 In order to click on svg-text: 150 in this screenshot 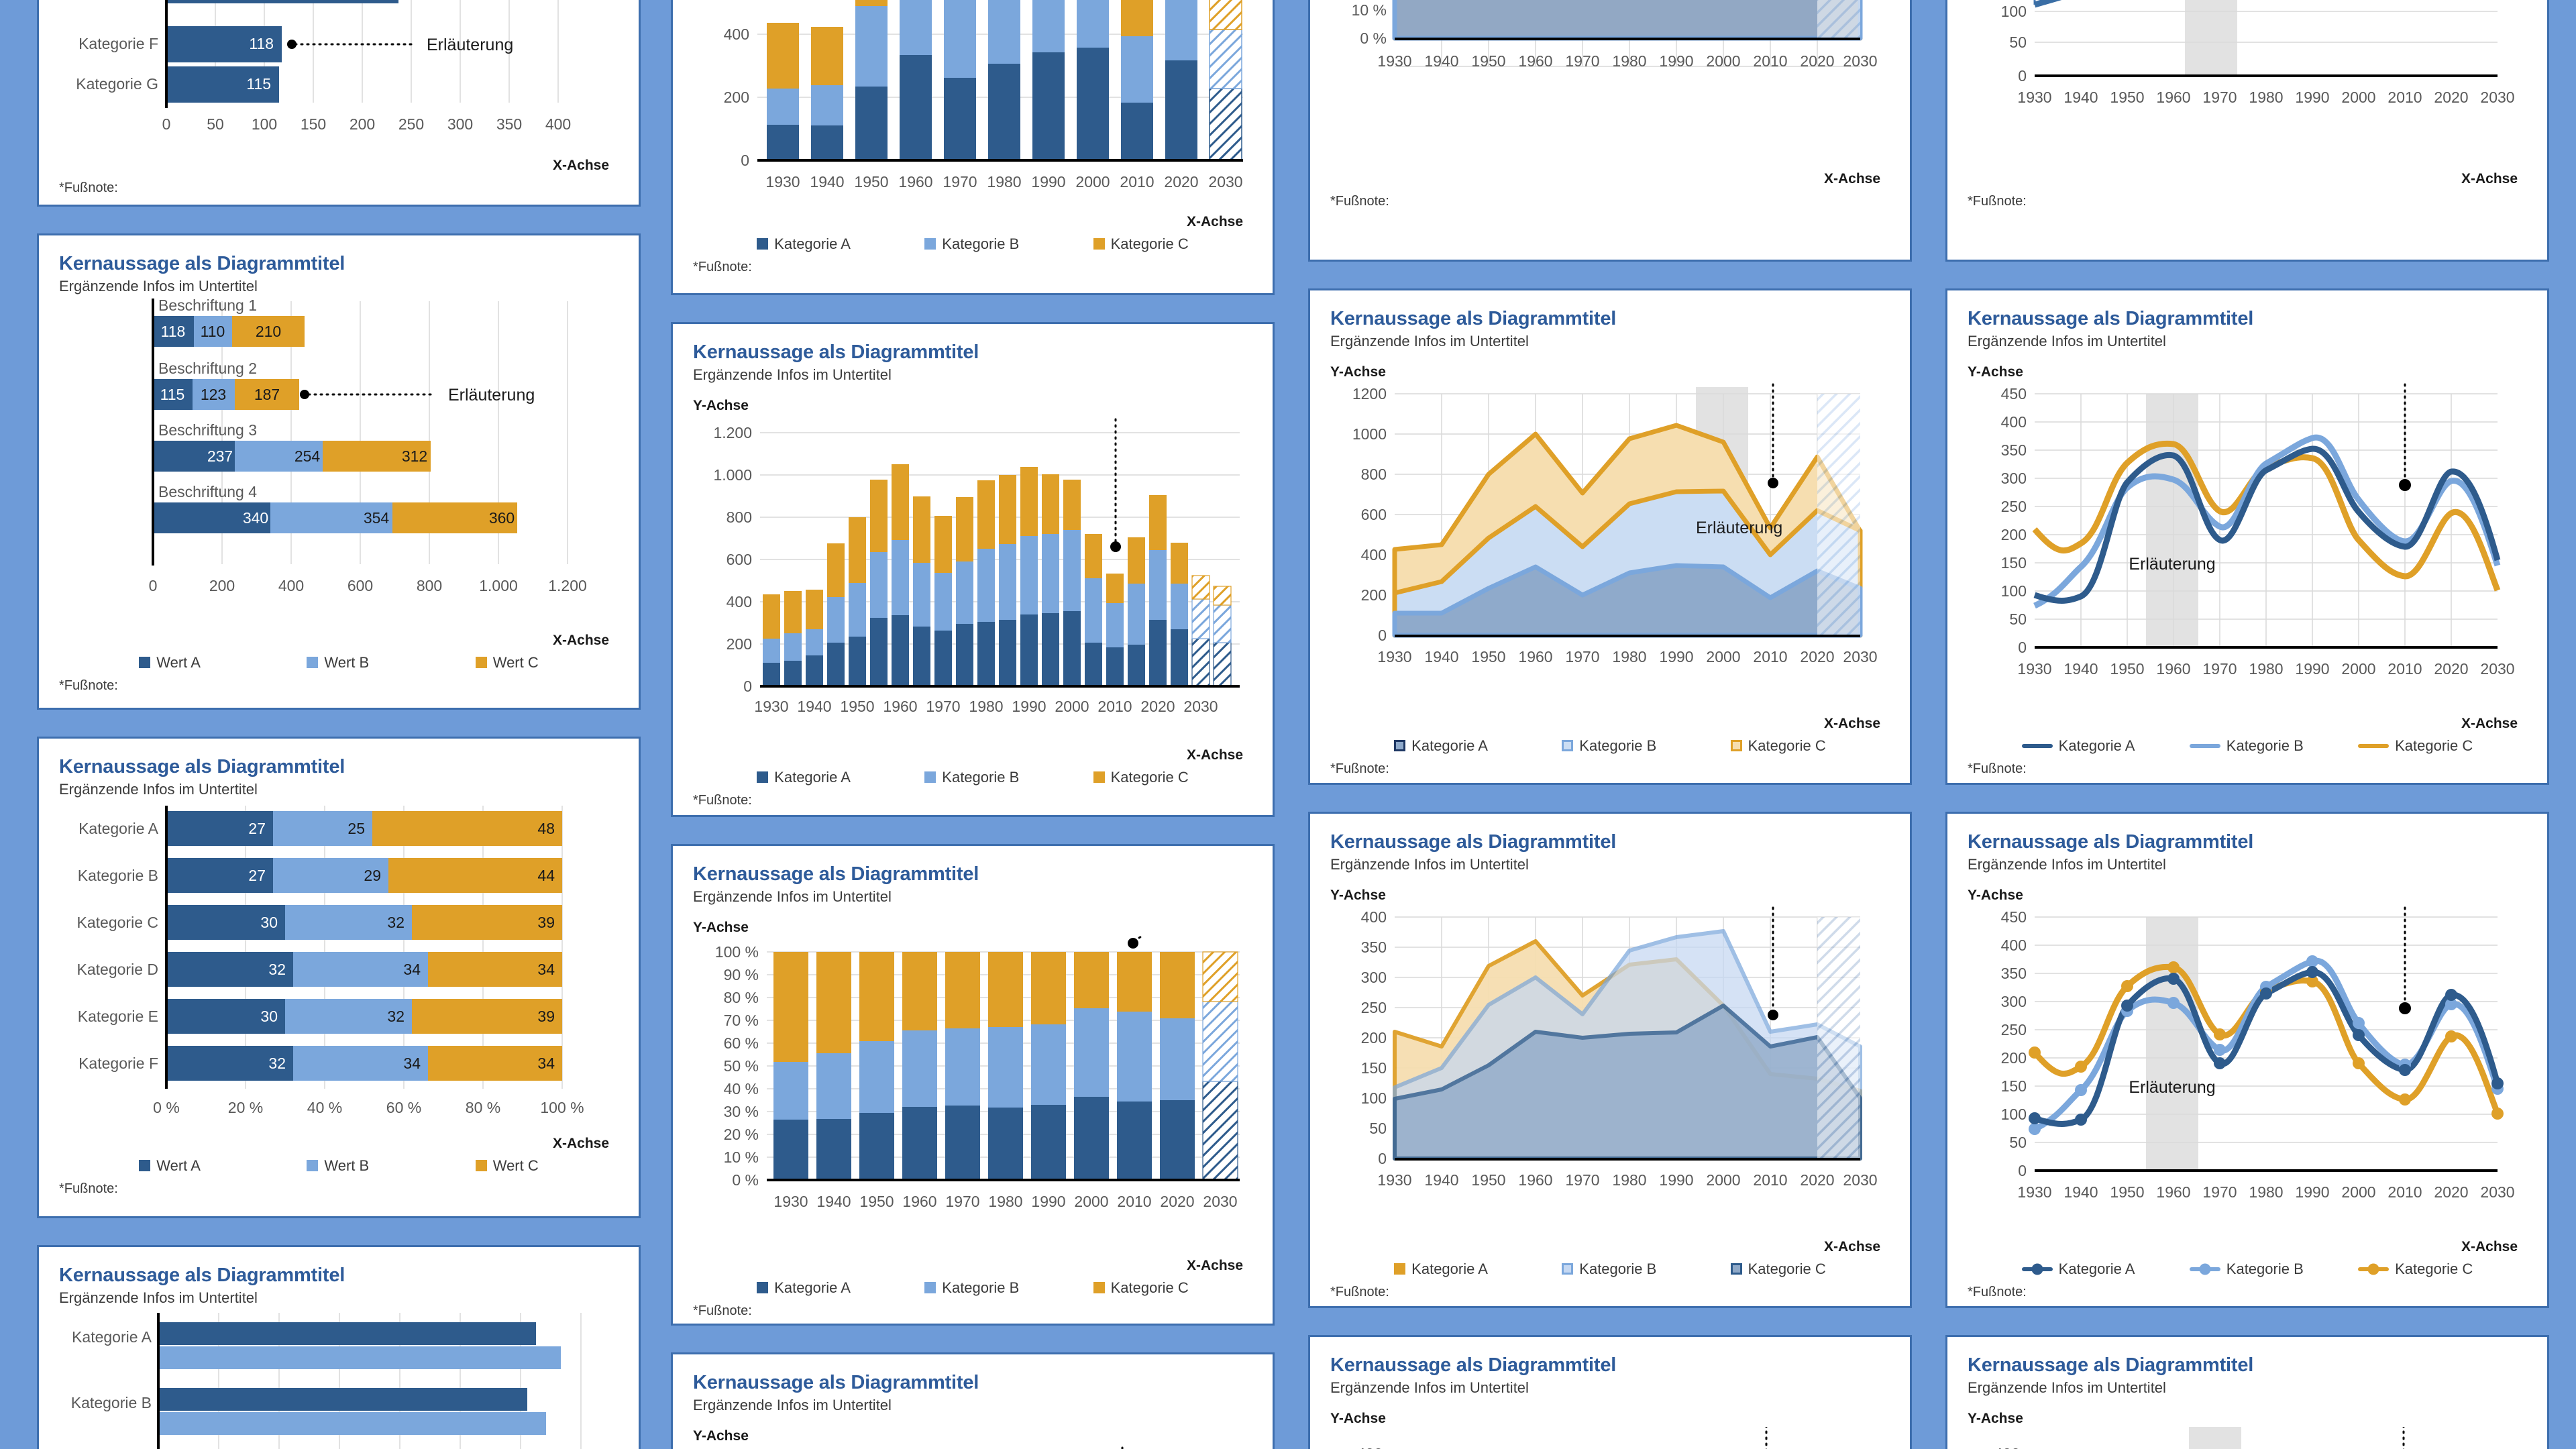, I will do `click(1374, 1068)`.